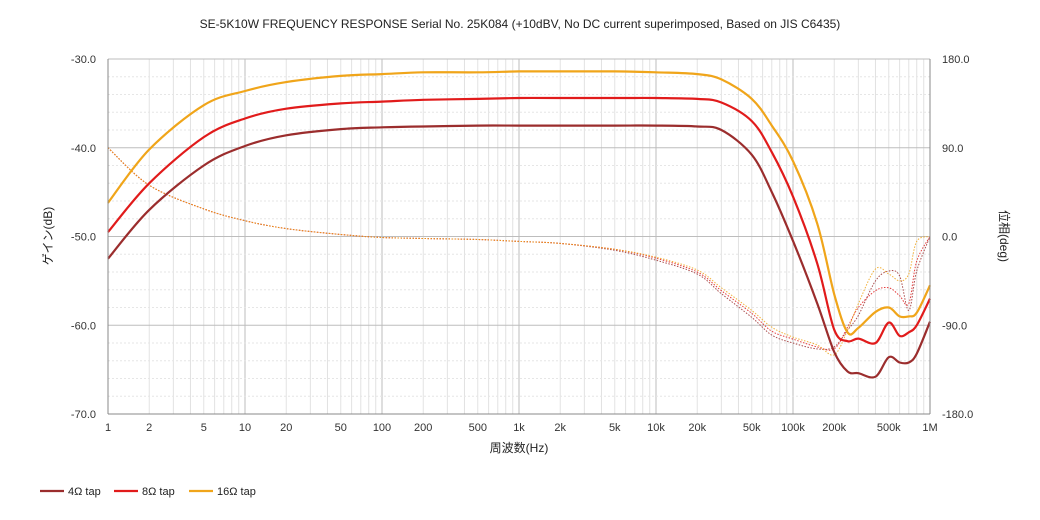 The width and height of the screenshot is (1040, 520). I want to click on legend-label: 4Ω tap, so click(84, 492).